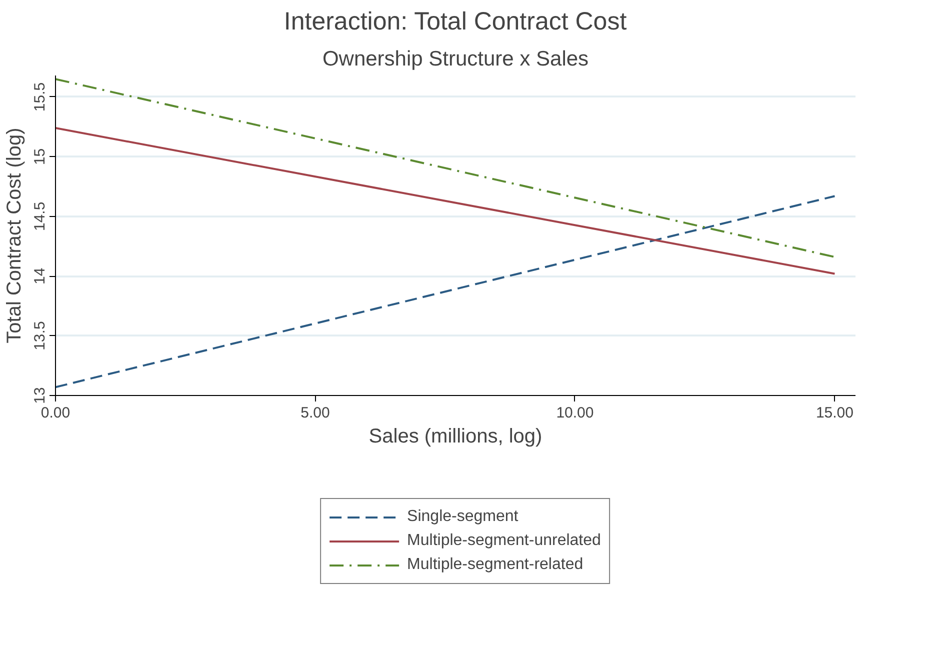 Image resolution: width=938 pixels, height=658 pixels. What do you see at coordinates (315, 413) in the screenshot?
I see `x-tick-label: 5.00` at bounding box center [315, 413].